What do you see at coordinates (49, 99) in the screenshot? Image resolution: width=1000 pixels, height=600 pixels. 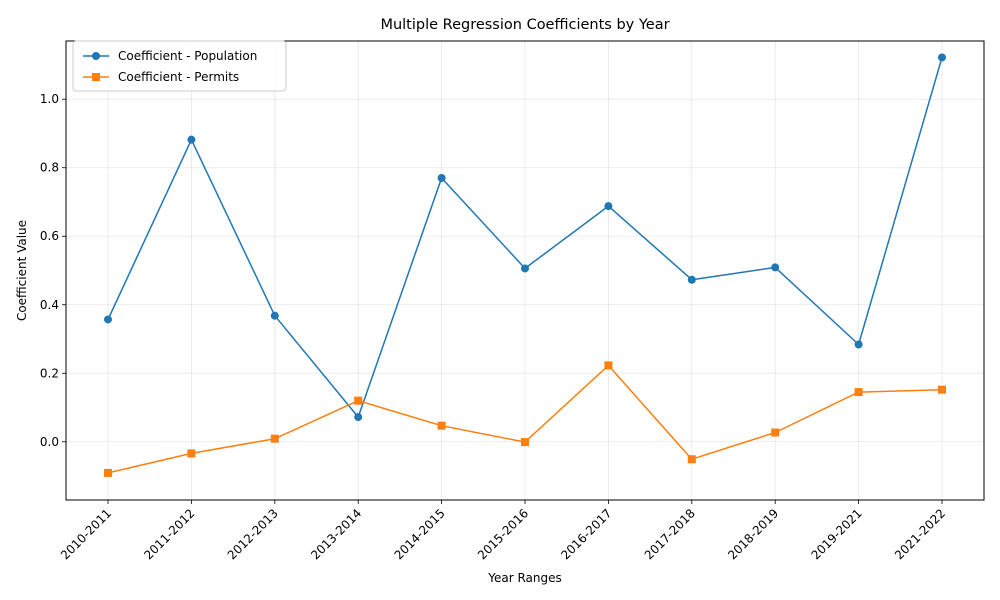 I see `y-tick-label: 1.0` at bounding box center [49, 99].